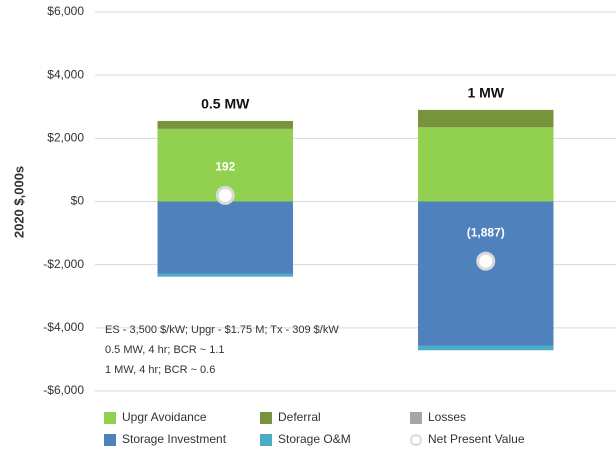 The width and height of the screenshot is (616, 457). I want to click on y-tick-label: $2,000, so click(65, 138).